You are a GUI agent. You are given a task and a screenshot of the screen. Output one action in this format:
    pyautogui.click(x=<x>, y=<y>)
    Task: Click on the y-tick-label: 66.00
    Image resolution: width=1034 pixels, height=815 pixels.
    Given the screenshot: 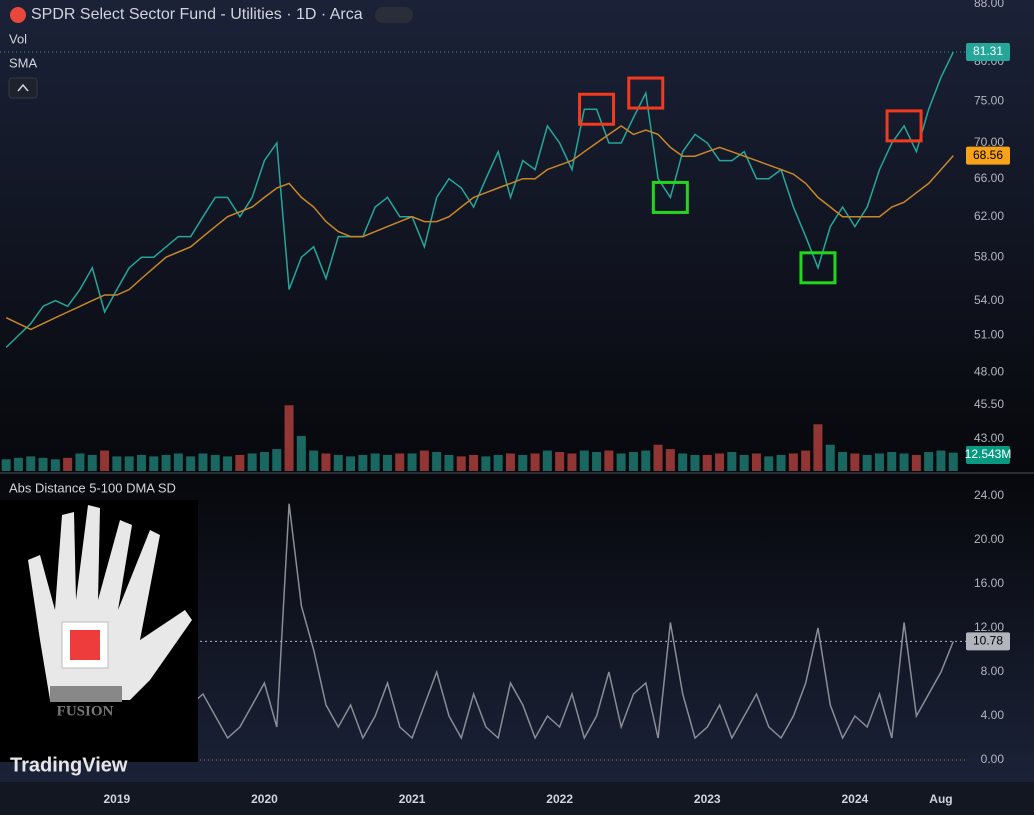 What is the action you would take?
    pyautogui.click(x=989, y=178)
    